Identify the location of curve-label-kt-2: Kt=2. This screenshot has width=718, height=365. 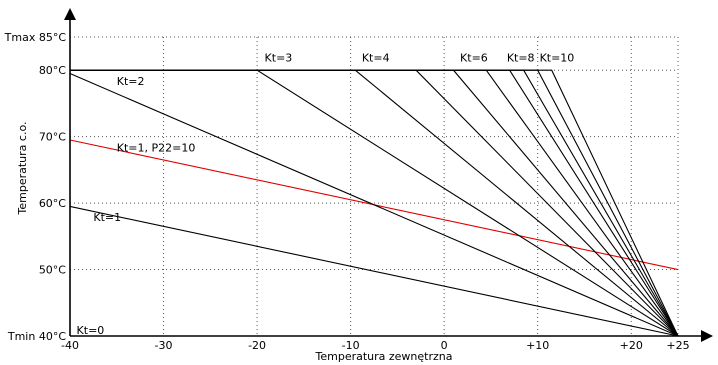
(131, 81).